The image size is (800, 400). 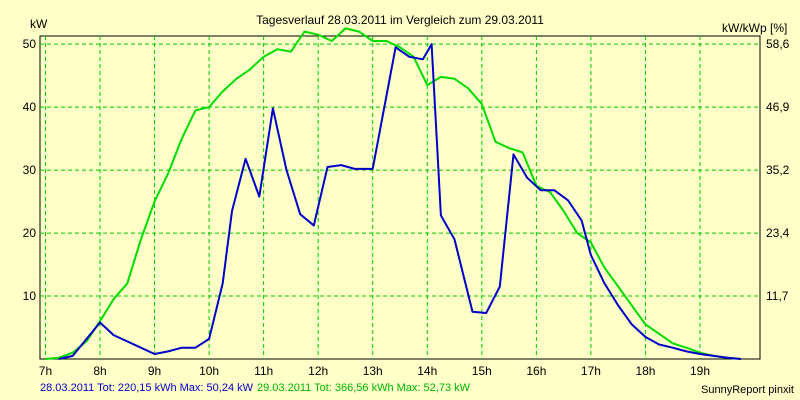 What do you see at coordinates (154, 371) in the screenshot?
I see `x-tick-label: 9h` at bounding box center [154, 371].